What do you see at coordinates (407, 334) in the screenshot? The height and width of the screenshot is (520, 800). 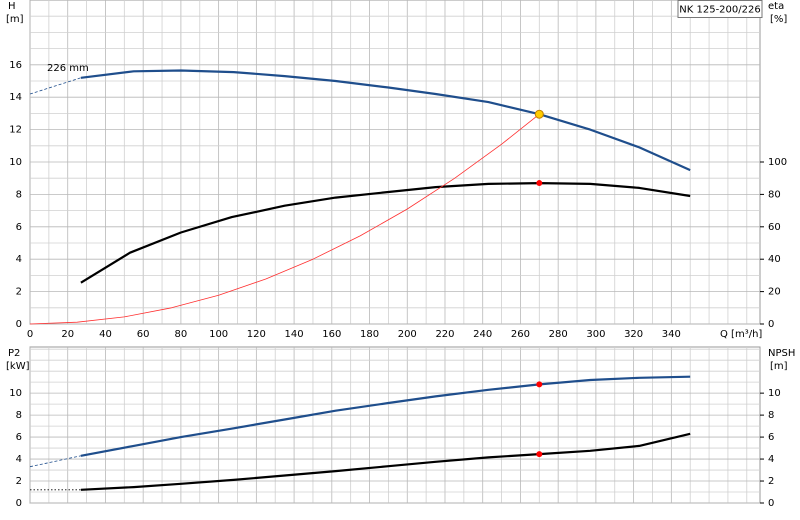 I see `x-tick-label: 200` at bounding box center [407, 334].